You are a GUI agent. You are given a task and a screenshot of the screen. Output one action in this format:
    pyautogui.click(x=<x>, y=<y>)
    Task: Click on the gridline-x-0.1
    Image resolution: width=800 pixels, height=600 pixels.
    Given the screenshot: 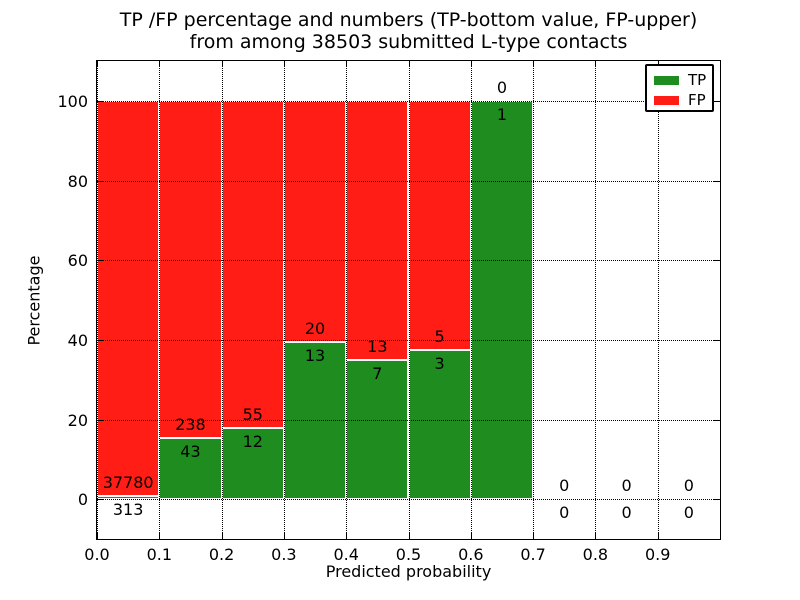 What is the action you would take?
    pyautogui.click(x=160, y=300)
    